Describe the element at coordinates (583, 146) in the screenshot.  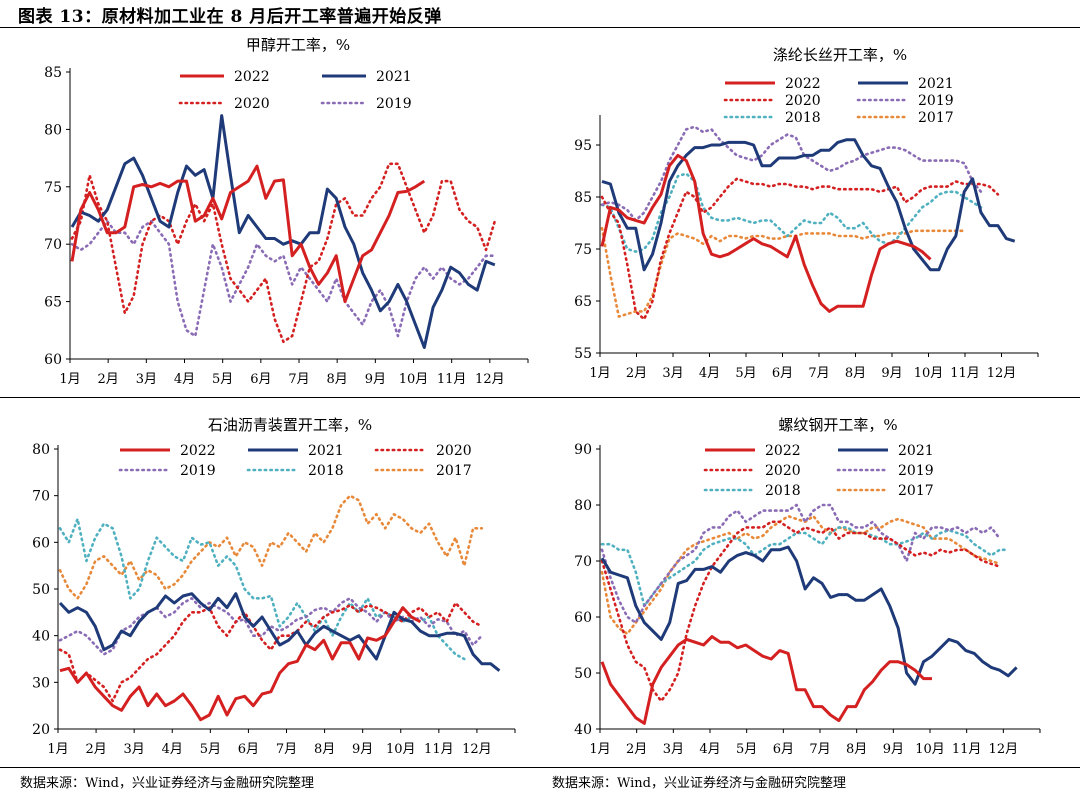
I see `y-tick-label: 95` at that location.